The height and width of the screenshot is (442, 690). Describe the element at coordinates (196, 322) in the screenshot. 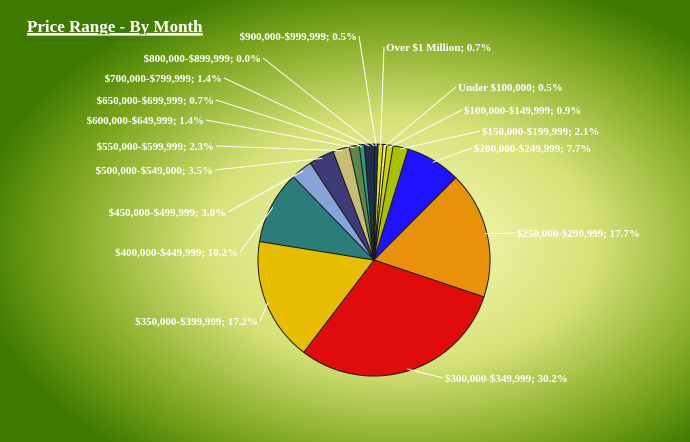

I see `data-label-350-000-399-999: $350,000-$399,999; 17.2%` at that location.